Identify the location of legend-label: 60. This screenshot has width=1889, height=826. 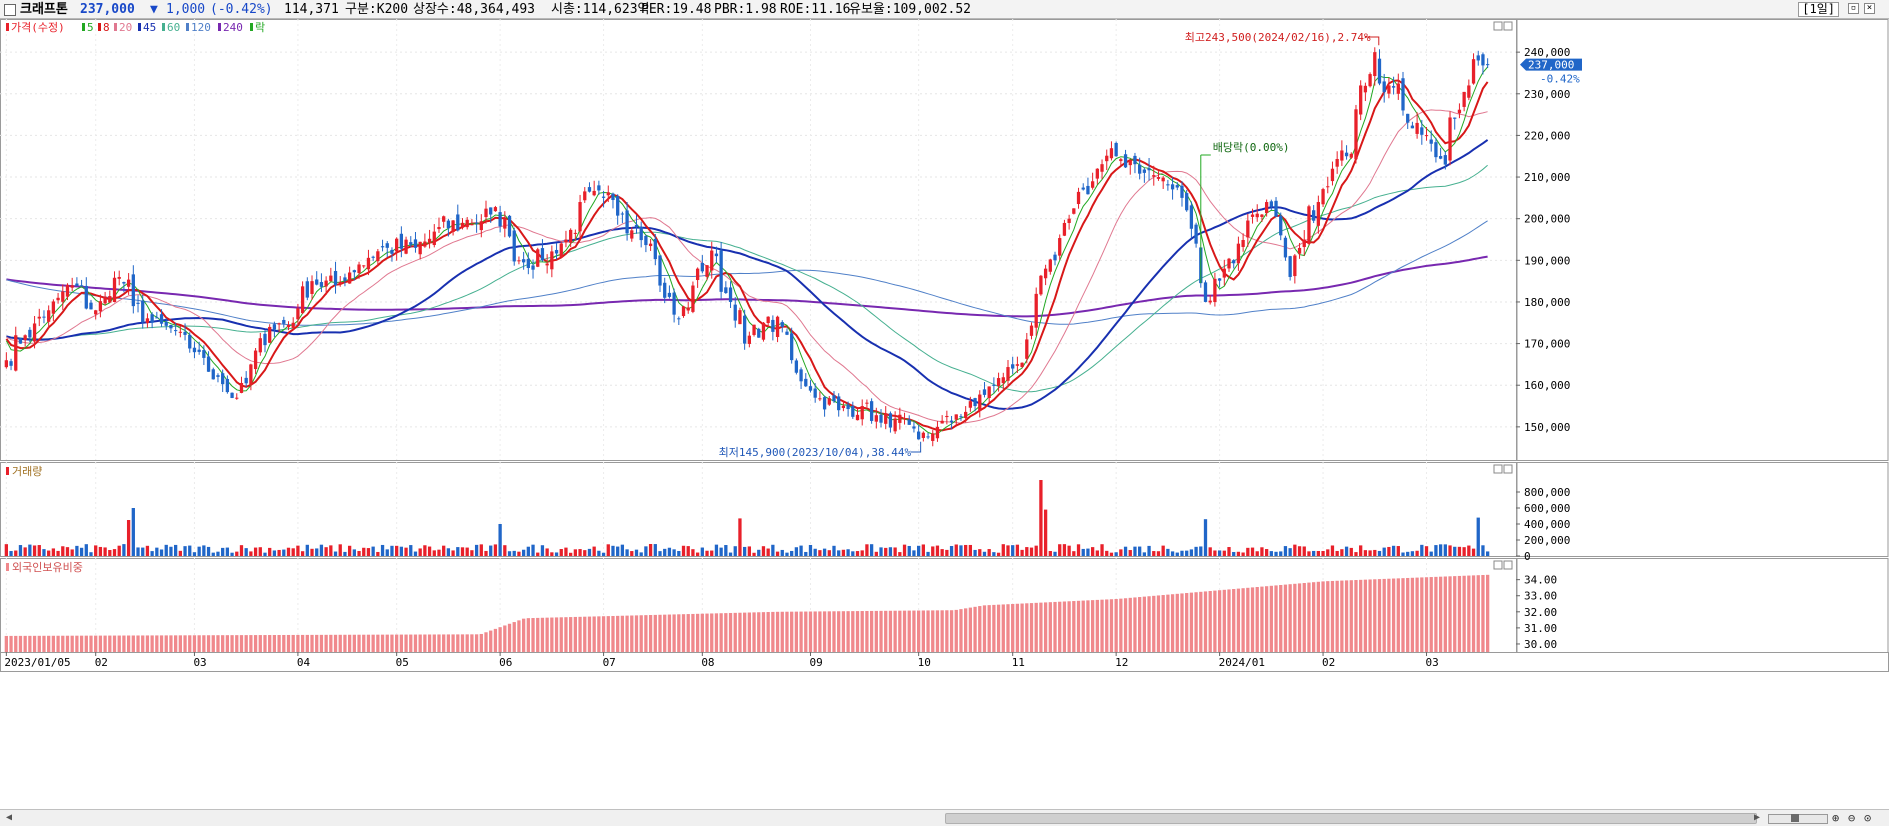
(173, 27).